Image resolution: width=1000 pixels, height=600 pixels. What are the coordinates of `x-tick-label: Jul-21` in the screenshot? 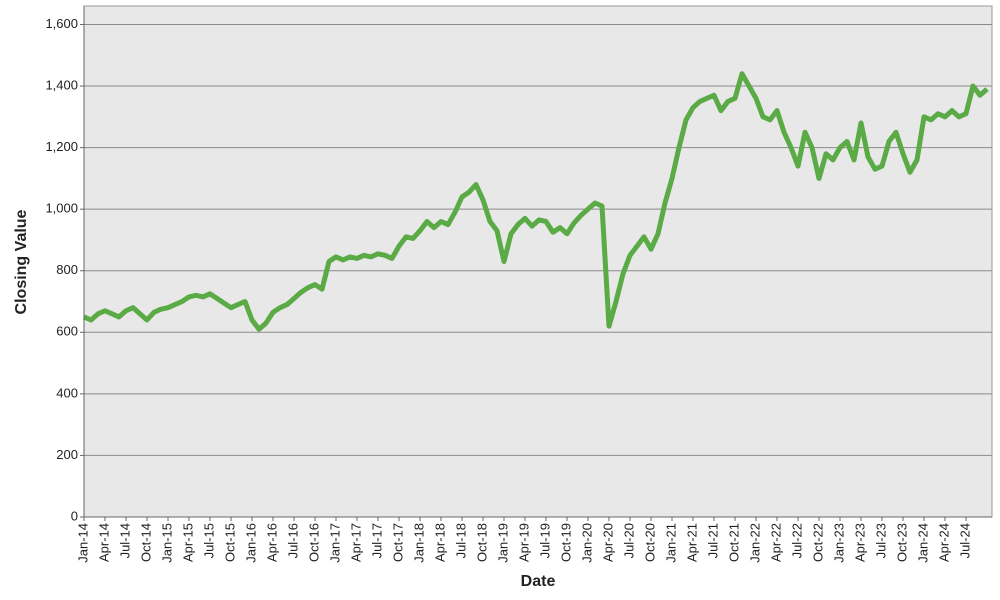 It's located at (712, 540).